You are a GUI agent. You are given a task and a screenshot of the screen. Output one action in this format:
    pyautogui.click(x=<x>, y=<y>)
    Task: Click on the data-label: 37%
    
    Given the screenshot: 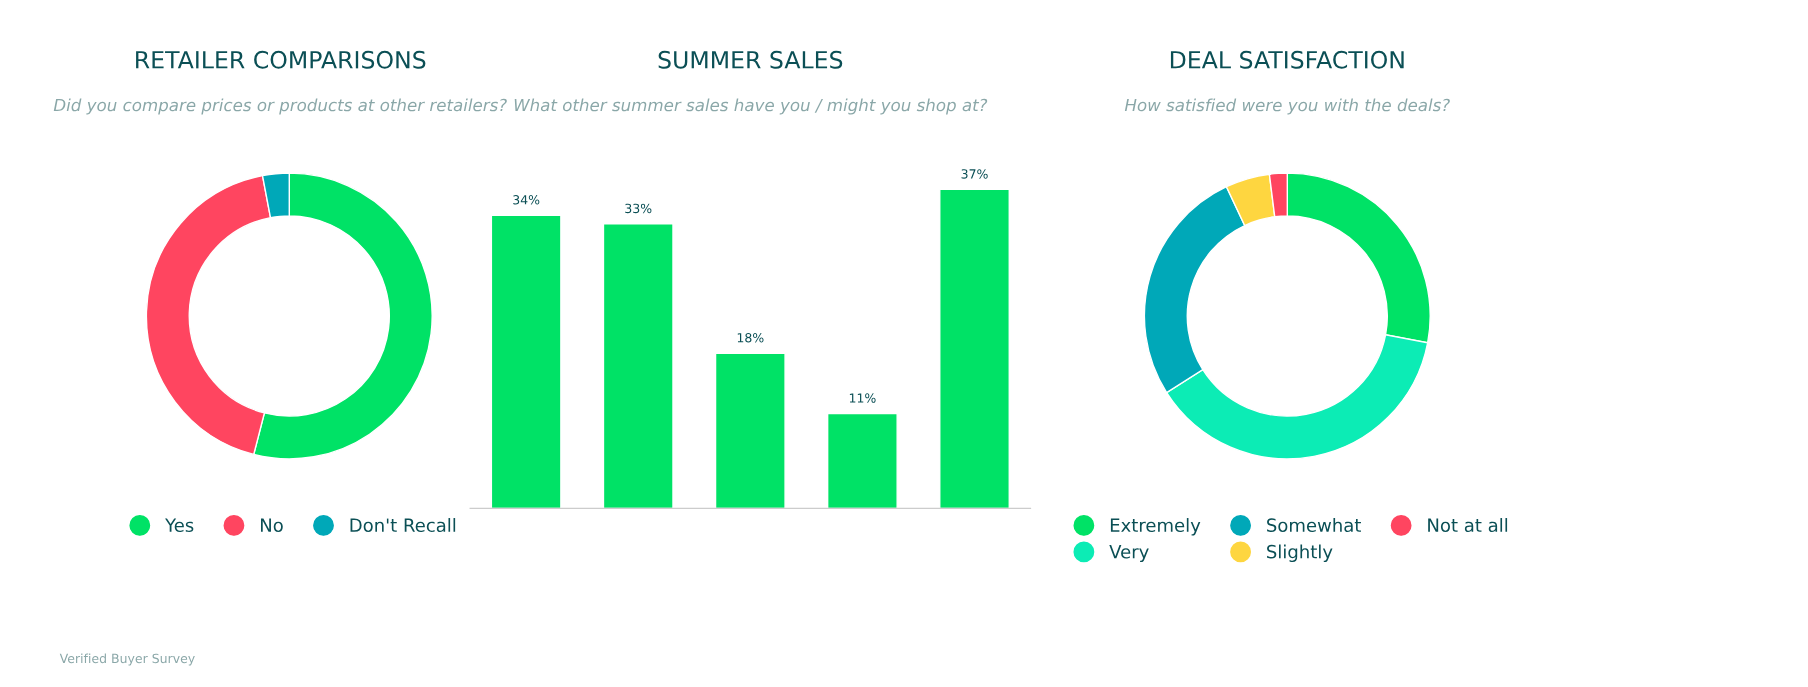 What is the action you would take?
    pyautogui.click(x=974, y=174)
    